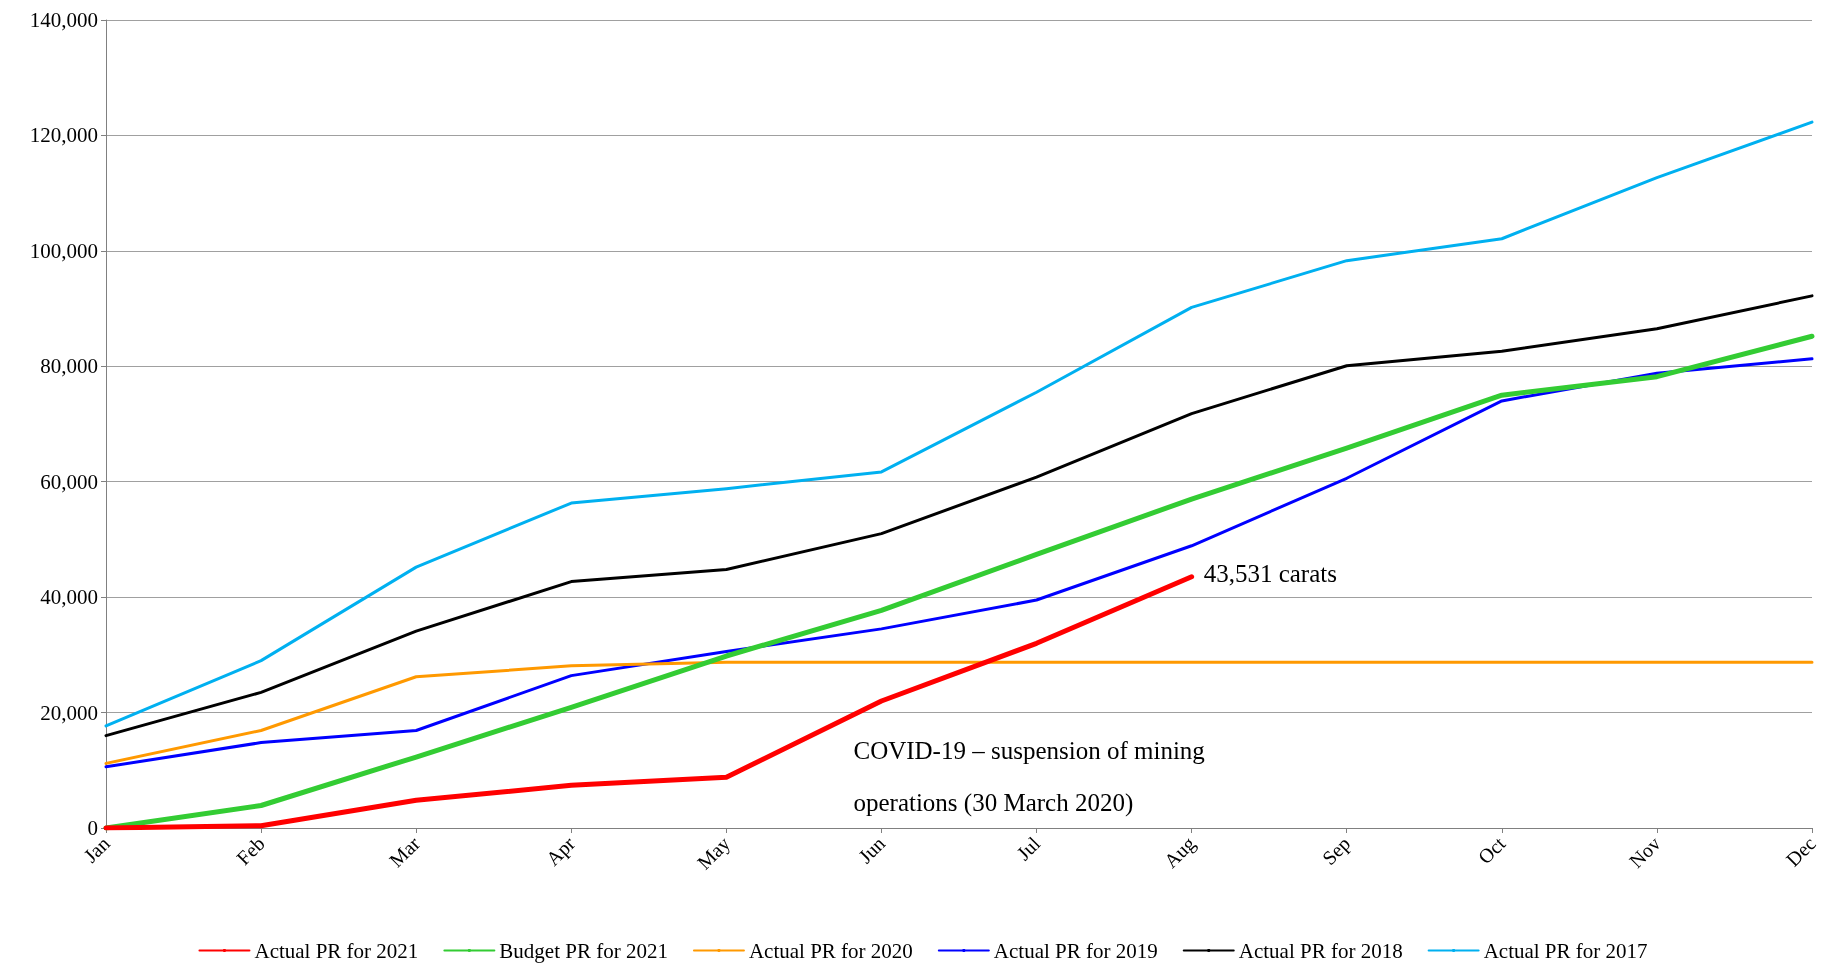 This screenshot has height=970, width=1846. Describe the element at coordinates (1800, 851) in the screenshot. I see `x-tick-label: Dec` at that location.